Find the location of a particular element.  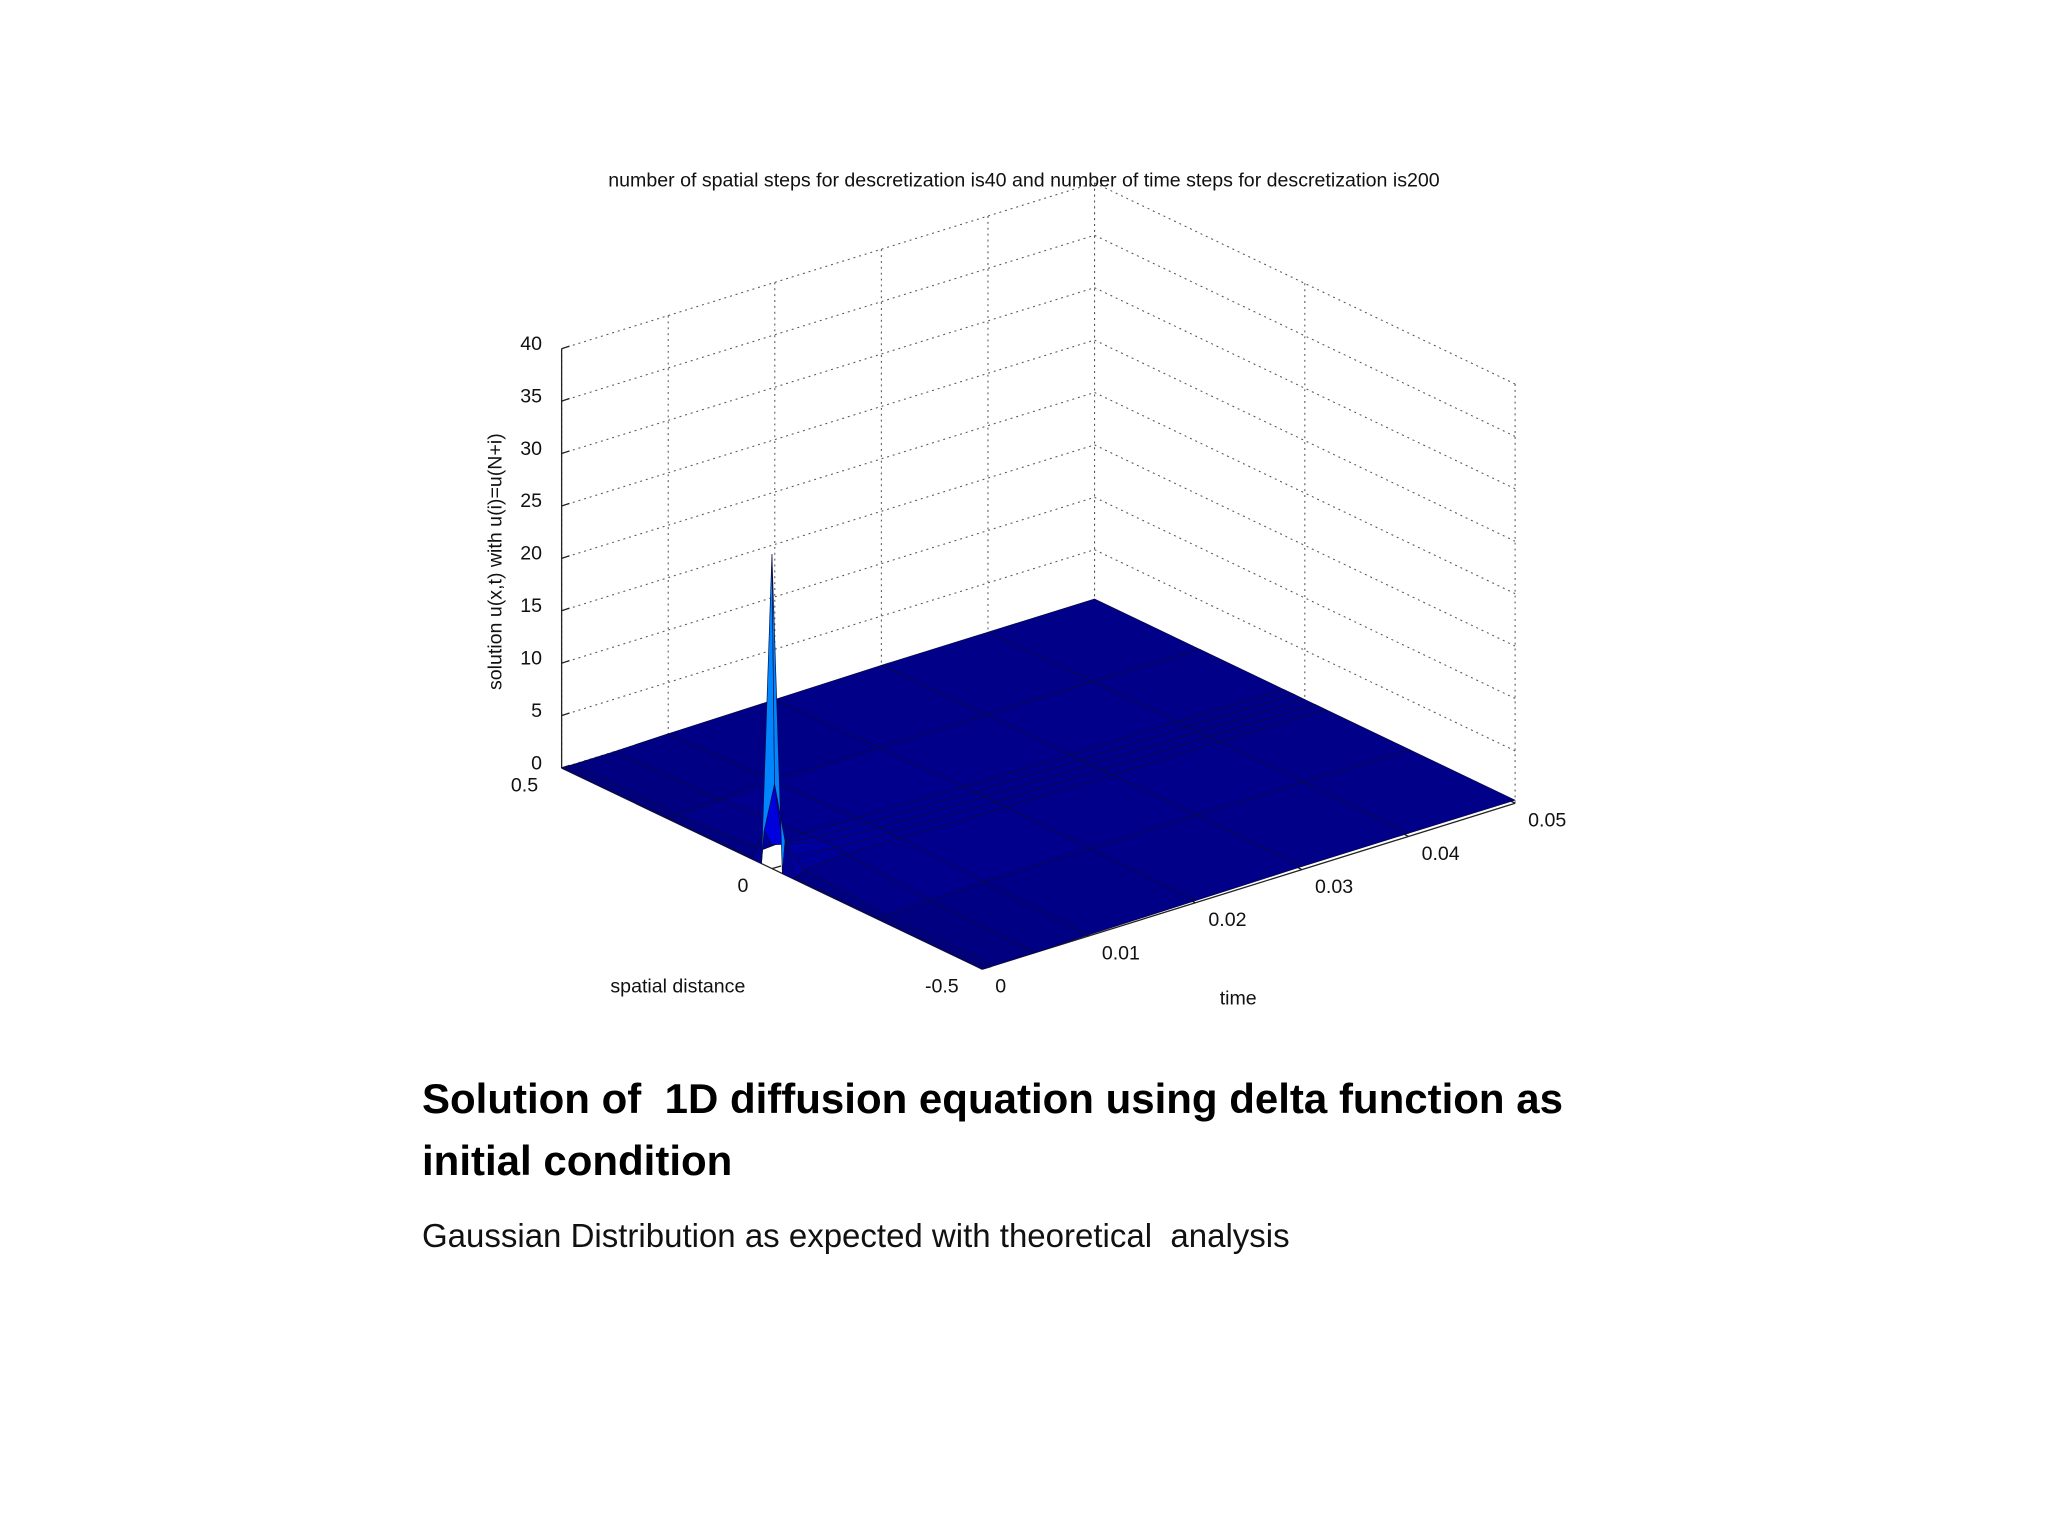

x-tick-label: -0.5 is located at coordinates (942, 987).